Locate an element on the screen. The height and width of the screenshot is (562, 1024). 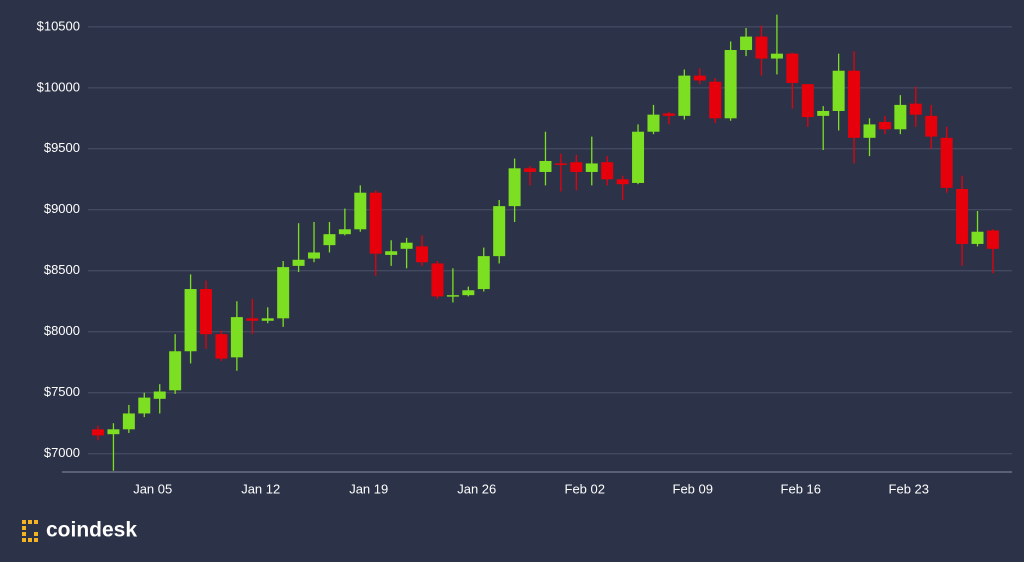
x-tick-label: Feb 23 is located at coordinates (909, 488).